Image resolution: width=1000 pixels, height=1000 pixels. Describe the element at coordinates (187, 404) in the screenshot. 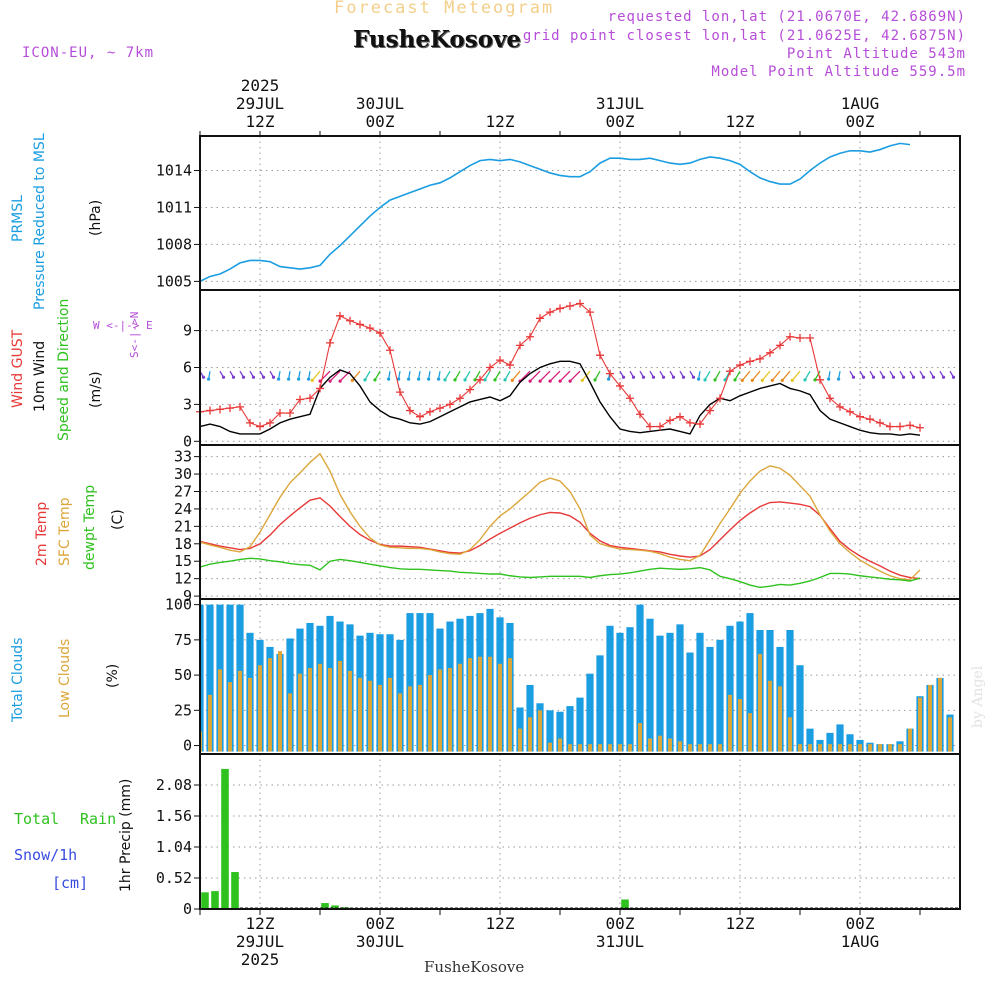

I see `y-tick-label: 3` at that location.